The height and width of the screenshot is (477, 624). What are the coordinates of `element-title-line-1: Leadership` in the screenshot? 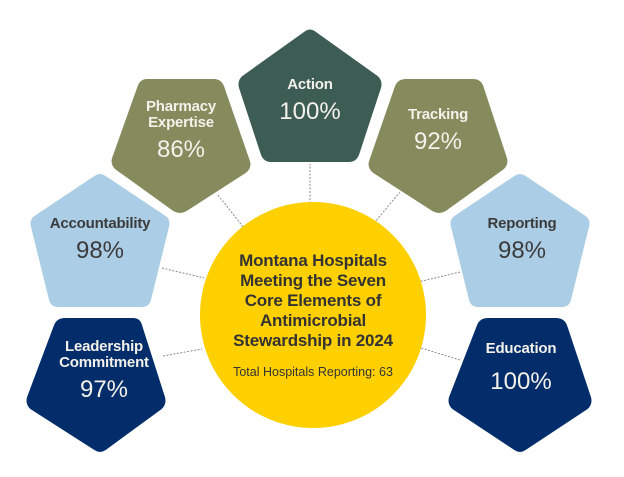 It's located at (104, 346).